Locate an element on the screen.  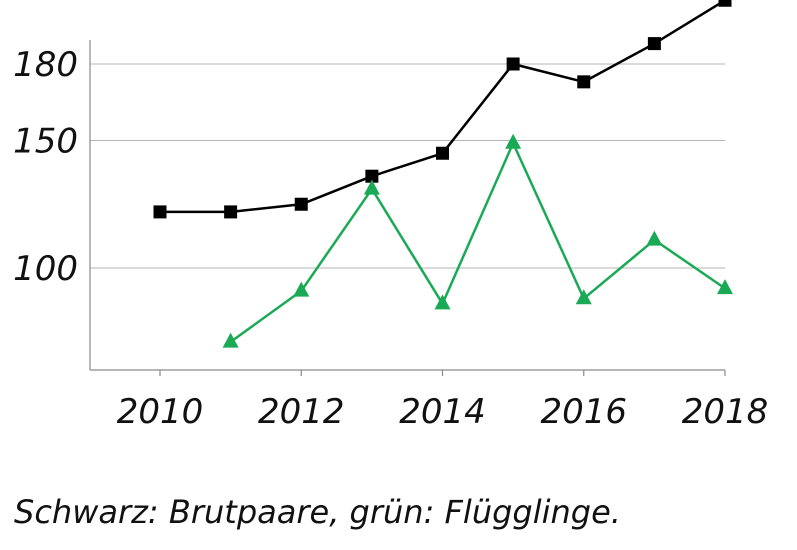
series-1-point-2011 is located at coordinates (231, 212).